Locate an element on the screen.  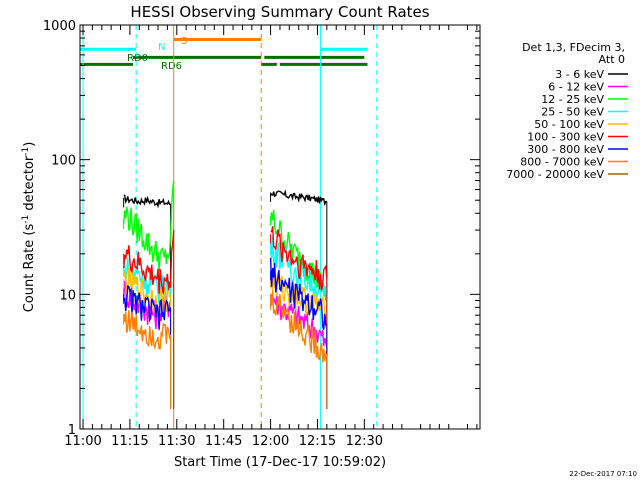
legend-entry-label: 300 - 800 keV is located at coordinates (565, 149).